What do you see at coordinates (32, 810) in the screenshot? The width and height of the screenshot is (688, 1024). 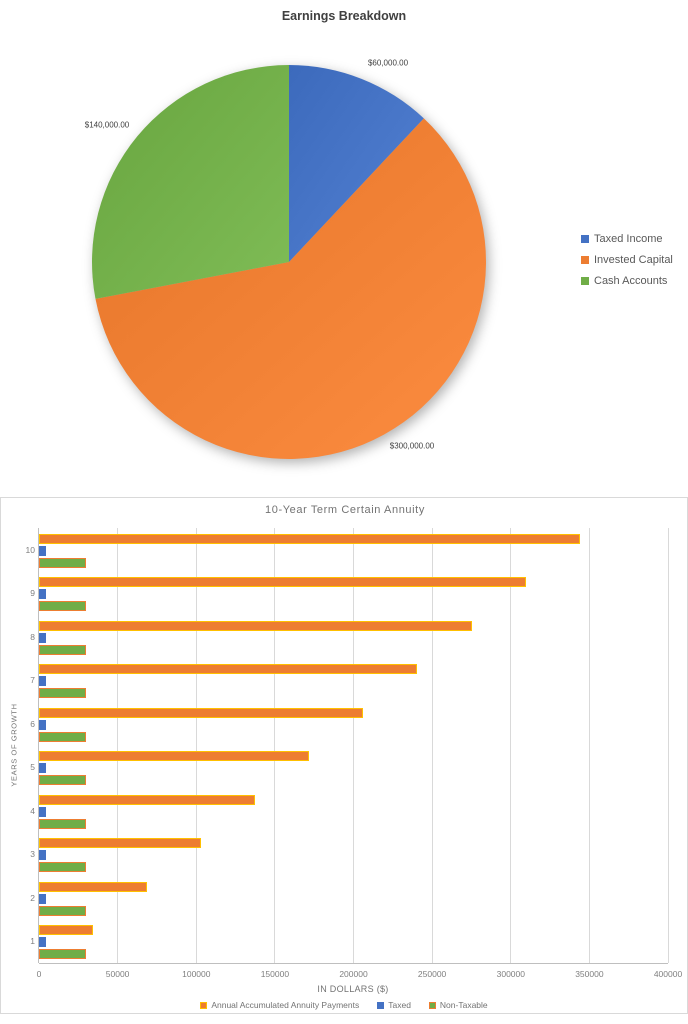 I see `y-category-label-4: 4` at bounding box center [32, 810].